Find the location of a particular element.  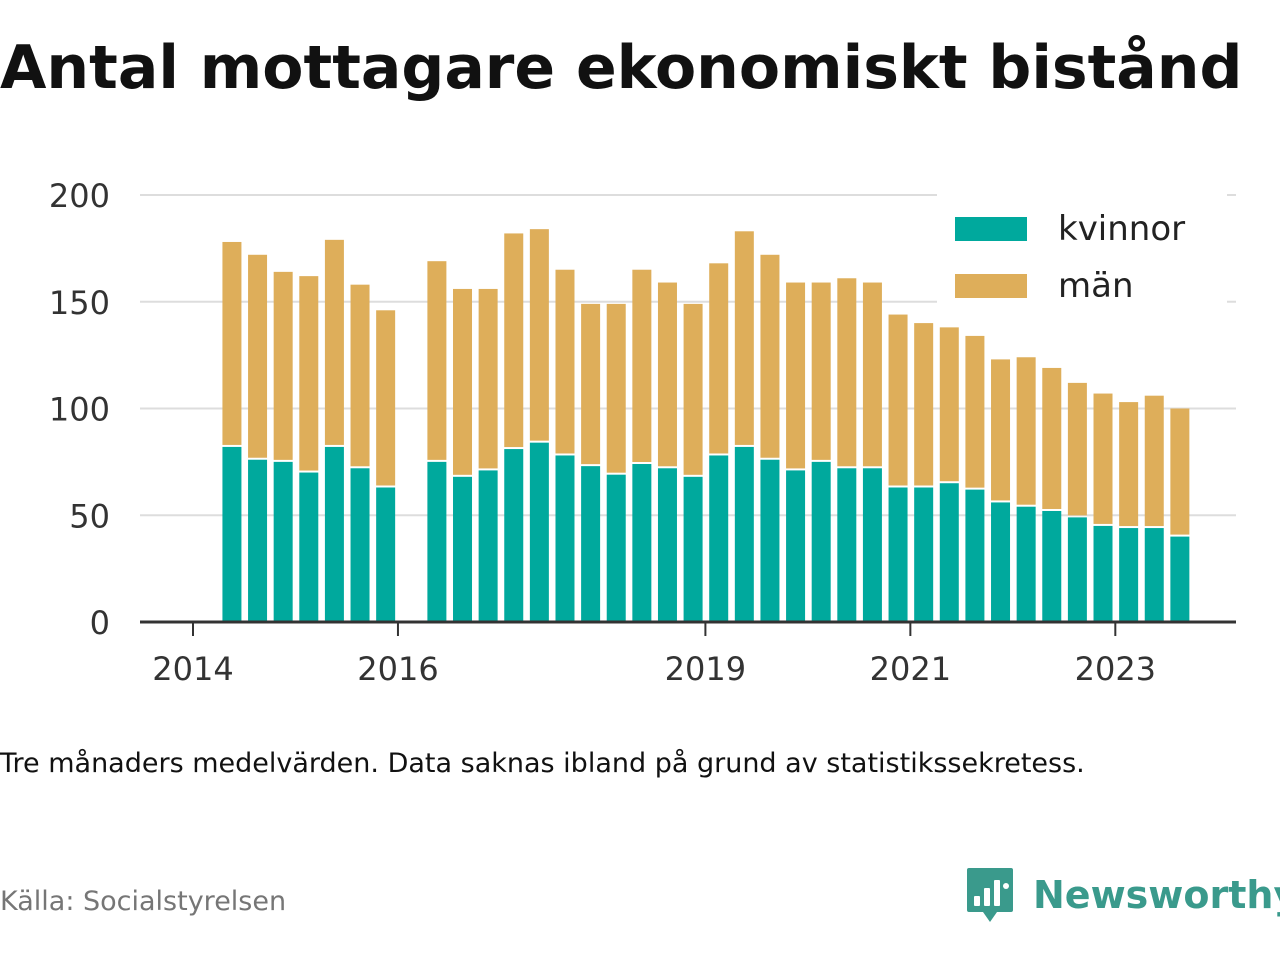

legend-label-man: män is located at coordinates (1096, 286).